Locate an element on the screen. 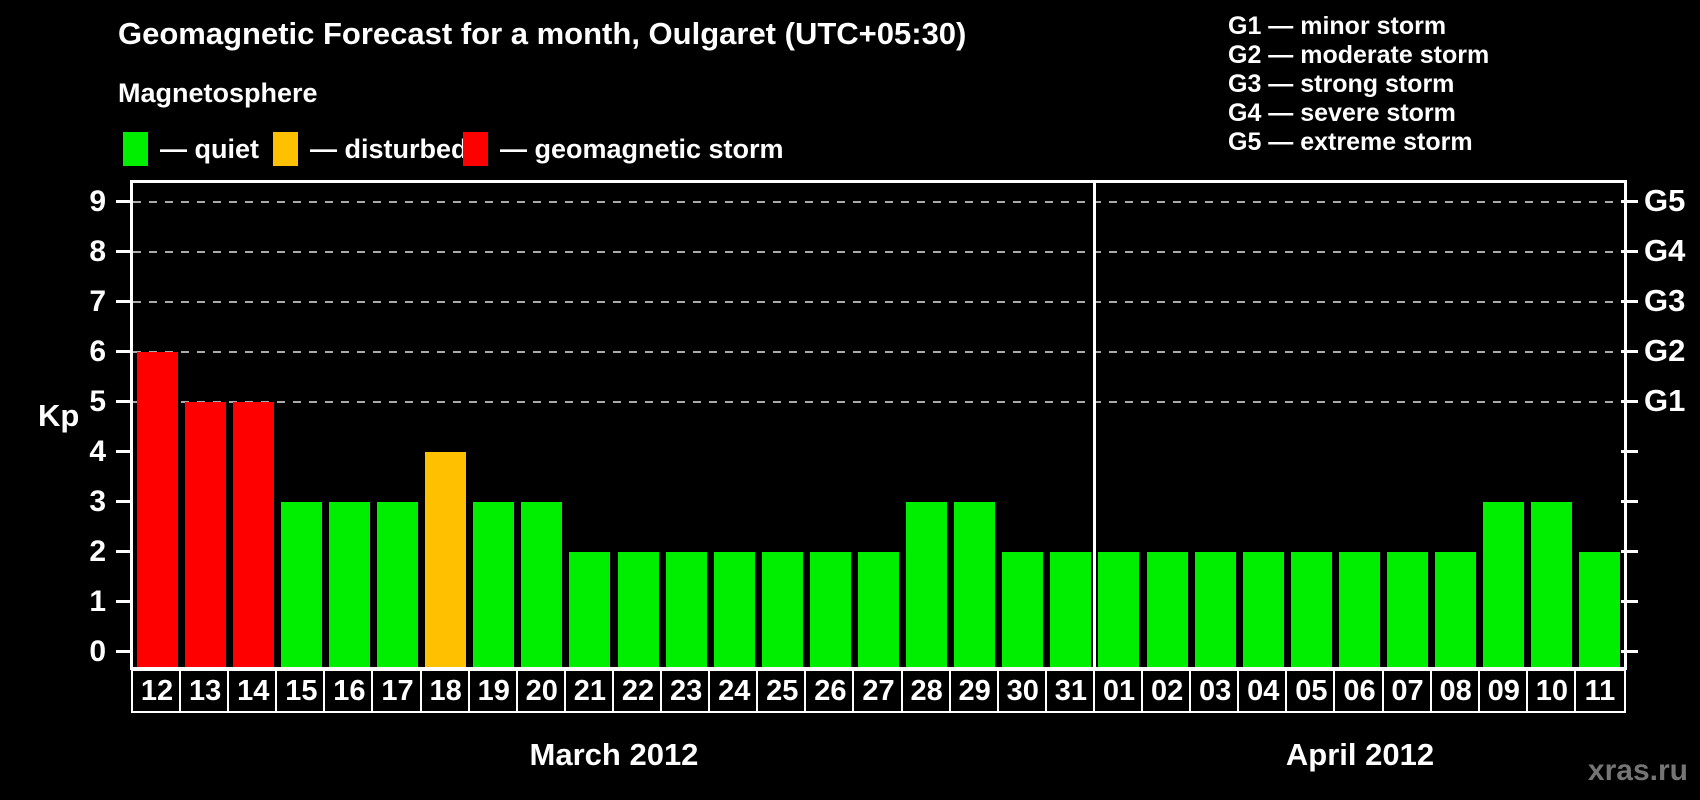  y-tick-label-6: 6 is located at coordinates (97, 351).